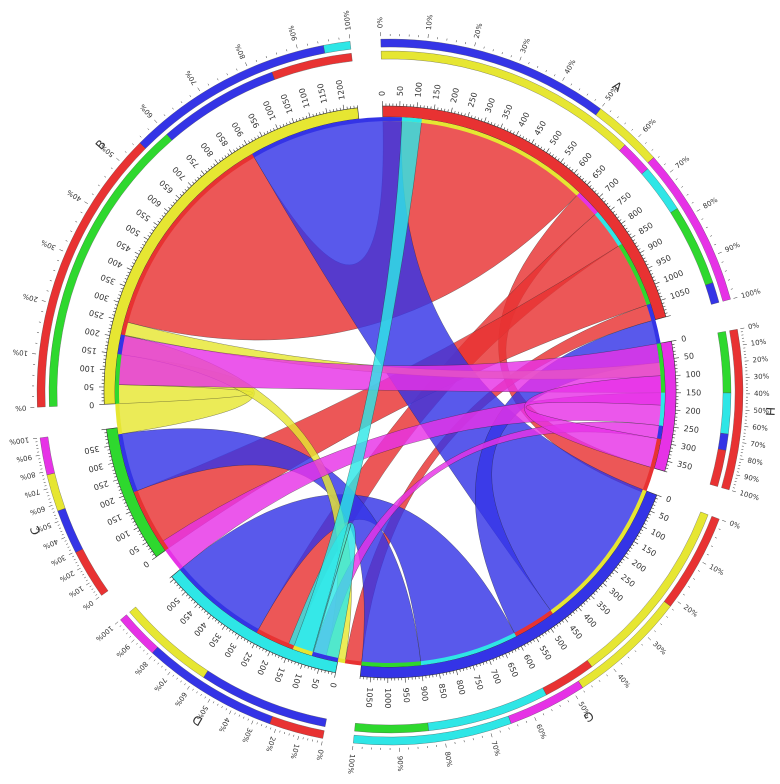  What do you see at coordinates (561, 643) in the screenshot?
I see `tick-label-g: 500` at bounding box center [561, 643].